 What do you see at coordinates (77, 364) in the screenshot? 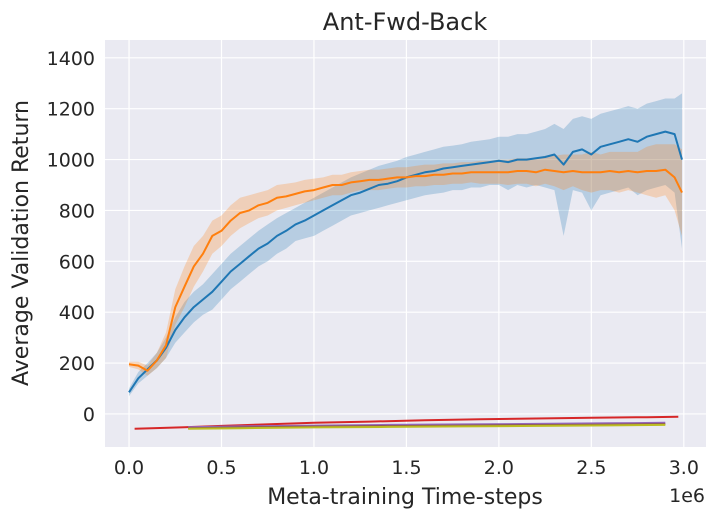
I see `y-tick-label: 200` at bounding box center [77, 364].